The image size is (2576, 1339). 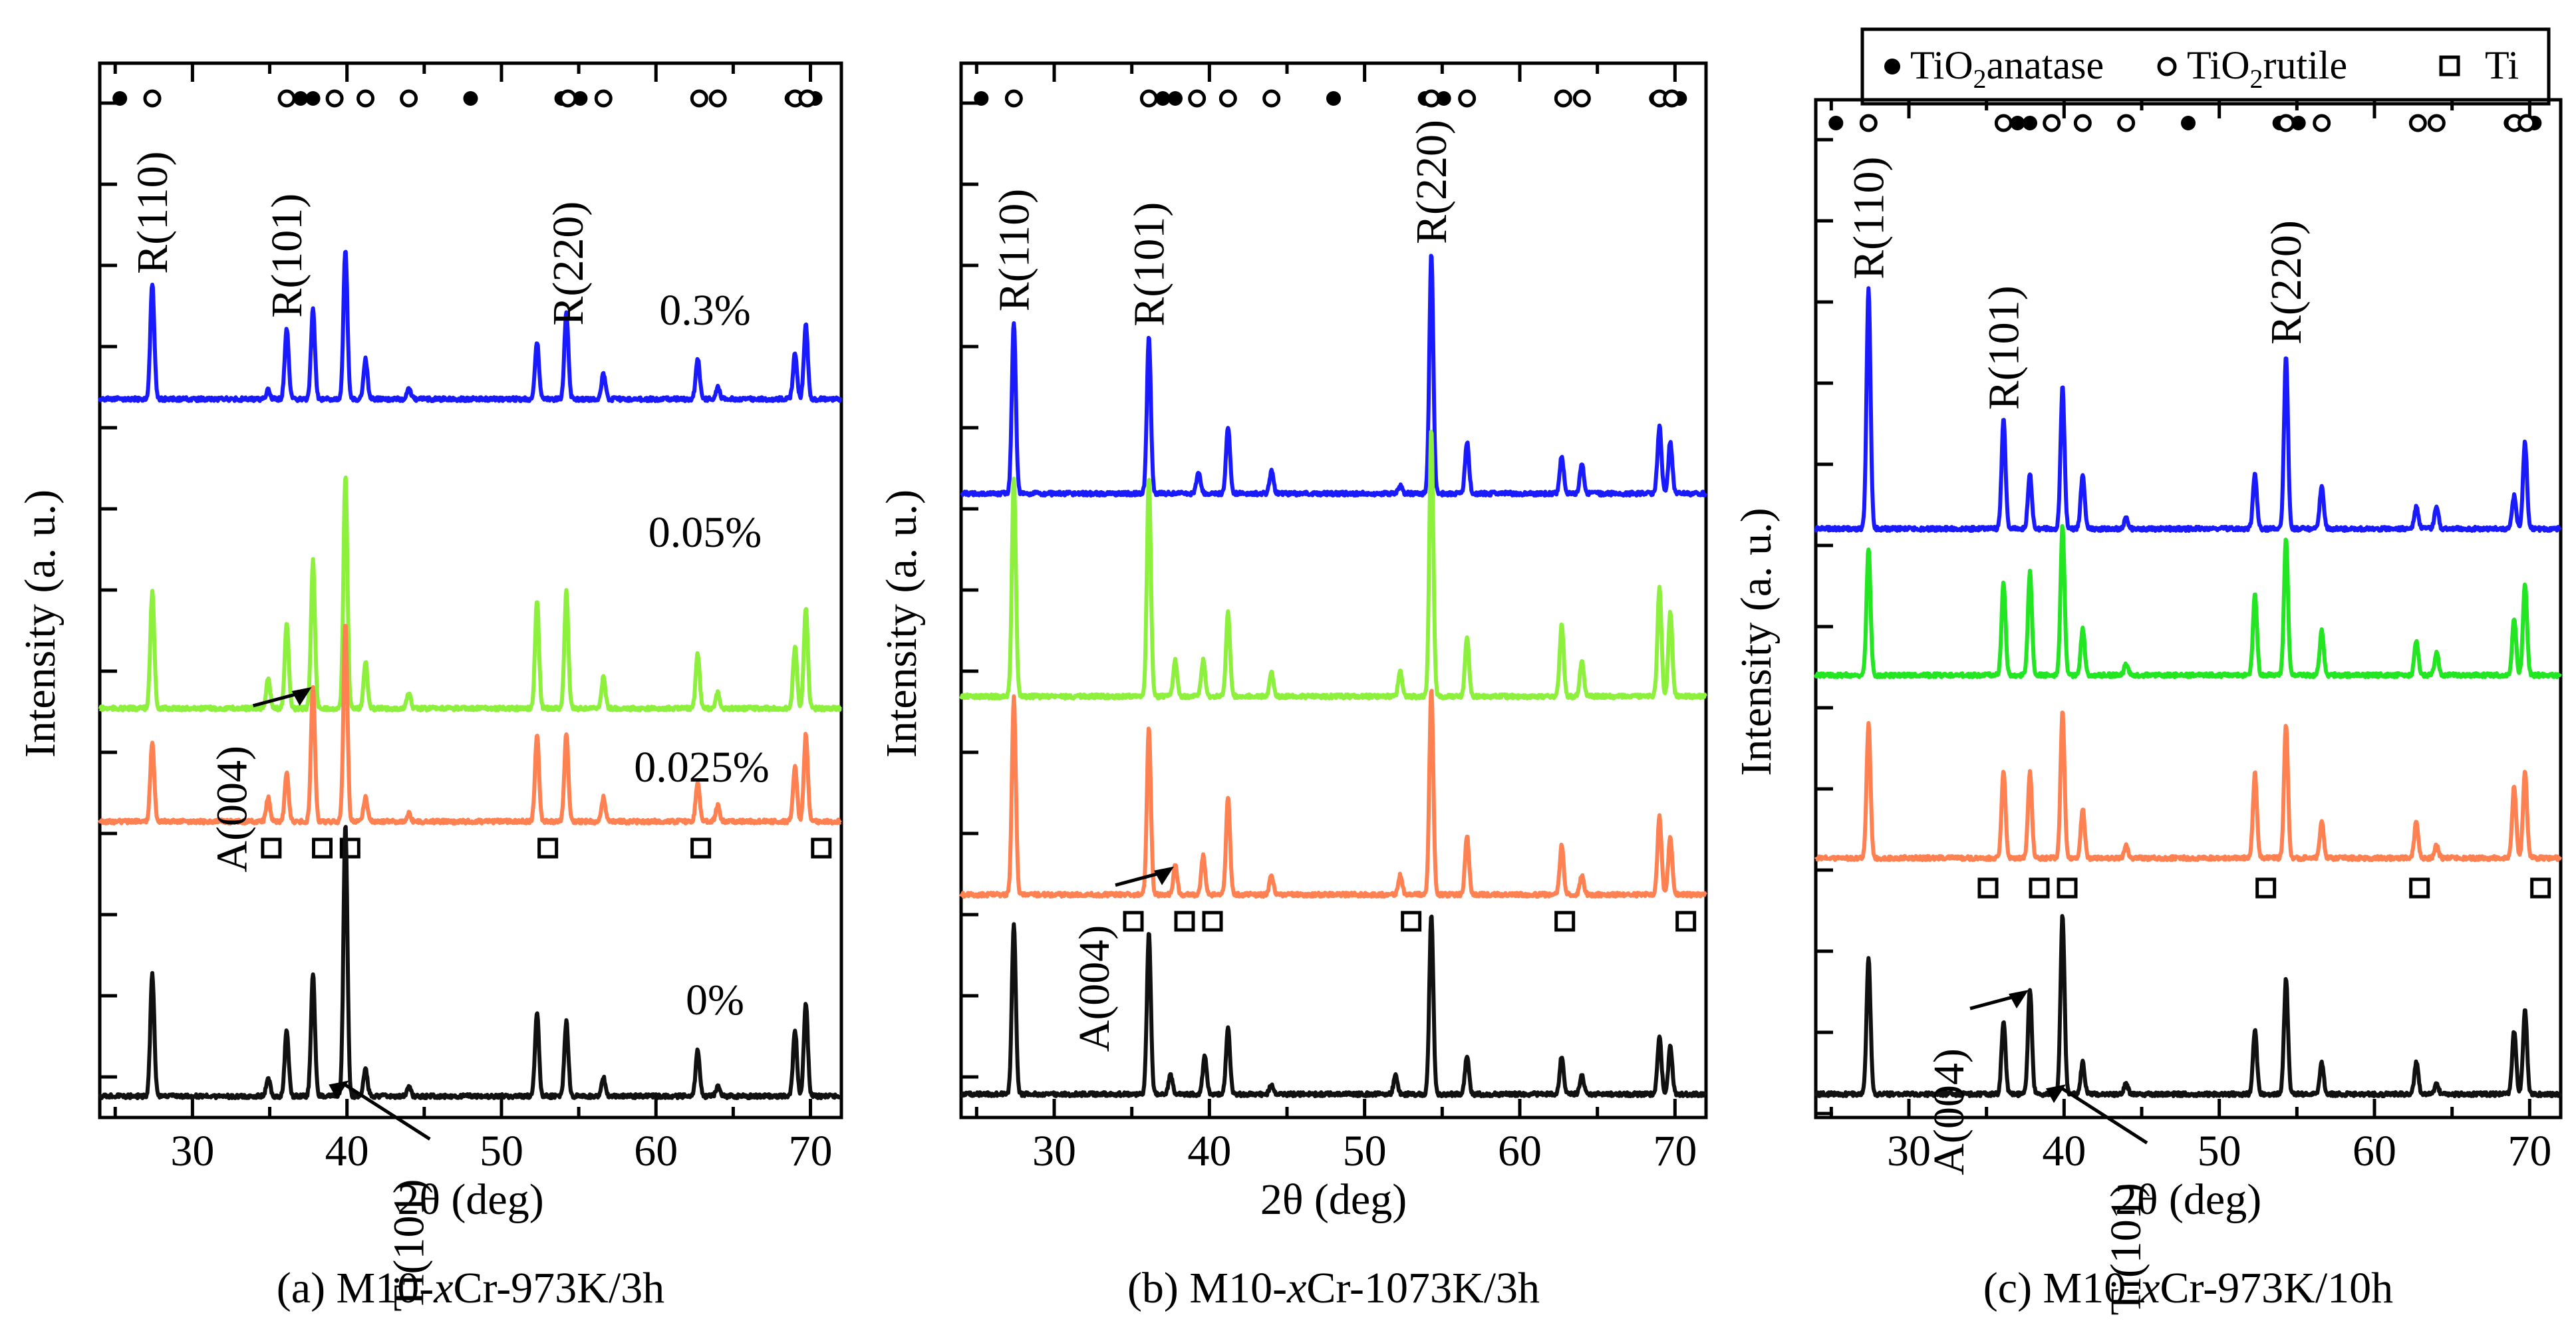 What do you see at coordinates (701, 767) in the screenshot?
I see `series-label: 0.025%` at bounding box center [701, 767].